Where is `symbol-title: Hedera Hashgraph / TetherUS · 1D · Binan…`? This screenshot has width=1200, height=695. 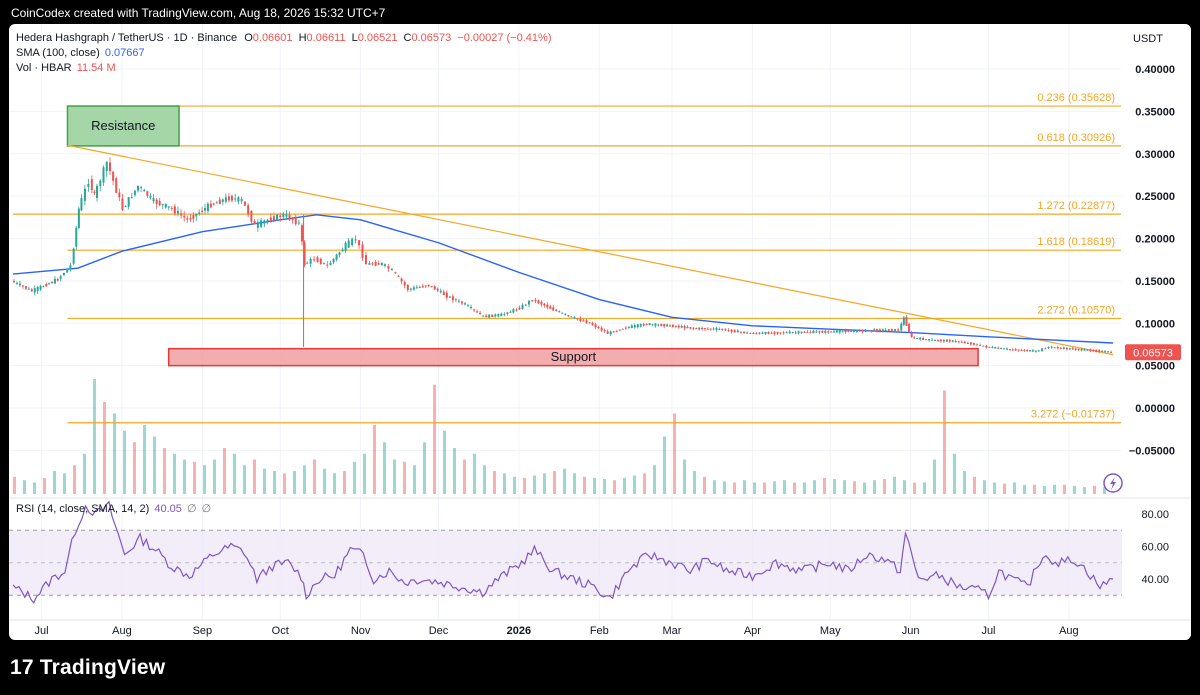 symbol-title: Hedera Hashgraph / TetherUS · 1D · Binan… is located at coordinates (127, 38).